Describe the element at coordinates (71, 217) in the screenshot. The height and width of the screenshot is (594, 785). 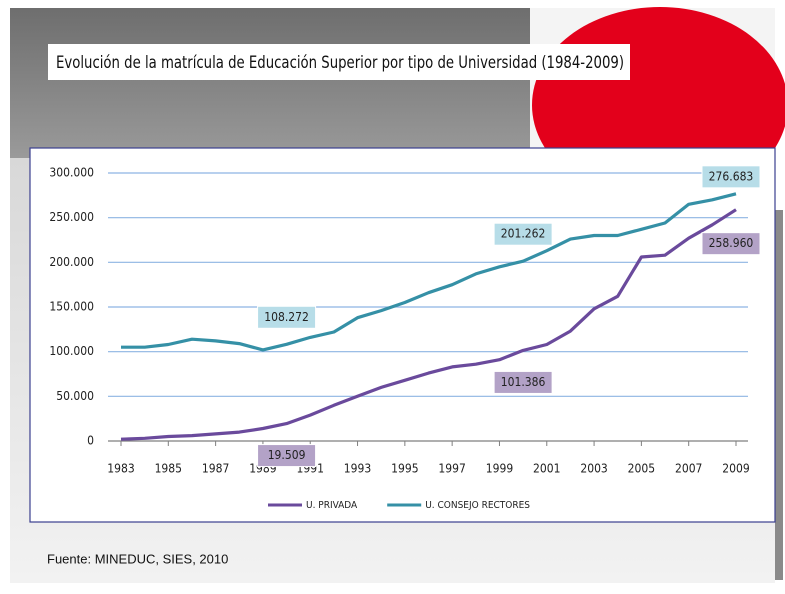
I see `y-tick-label: 250.000` at that location.